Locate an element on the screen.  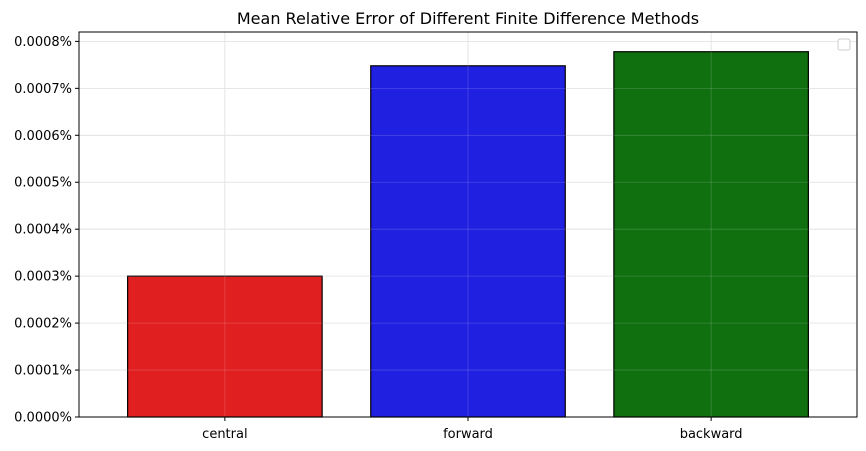
y-tick-label: 0.0000% is located at coordinates (43, 418).